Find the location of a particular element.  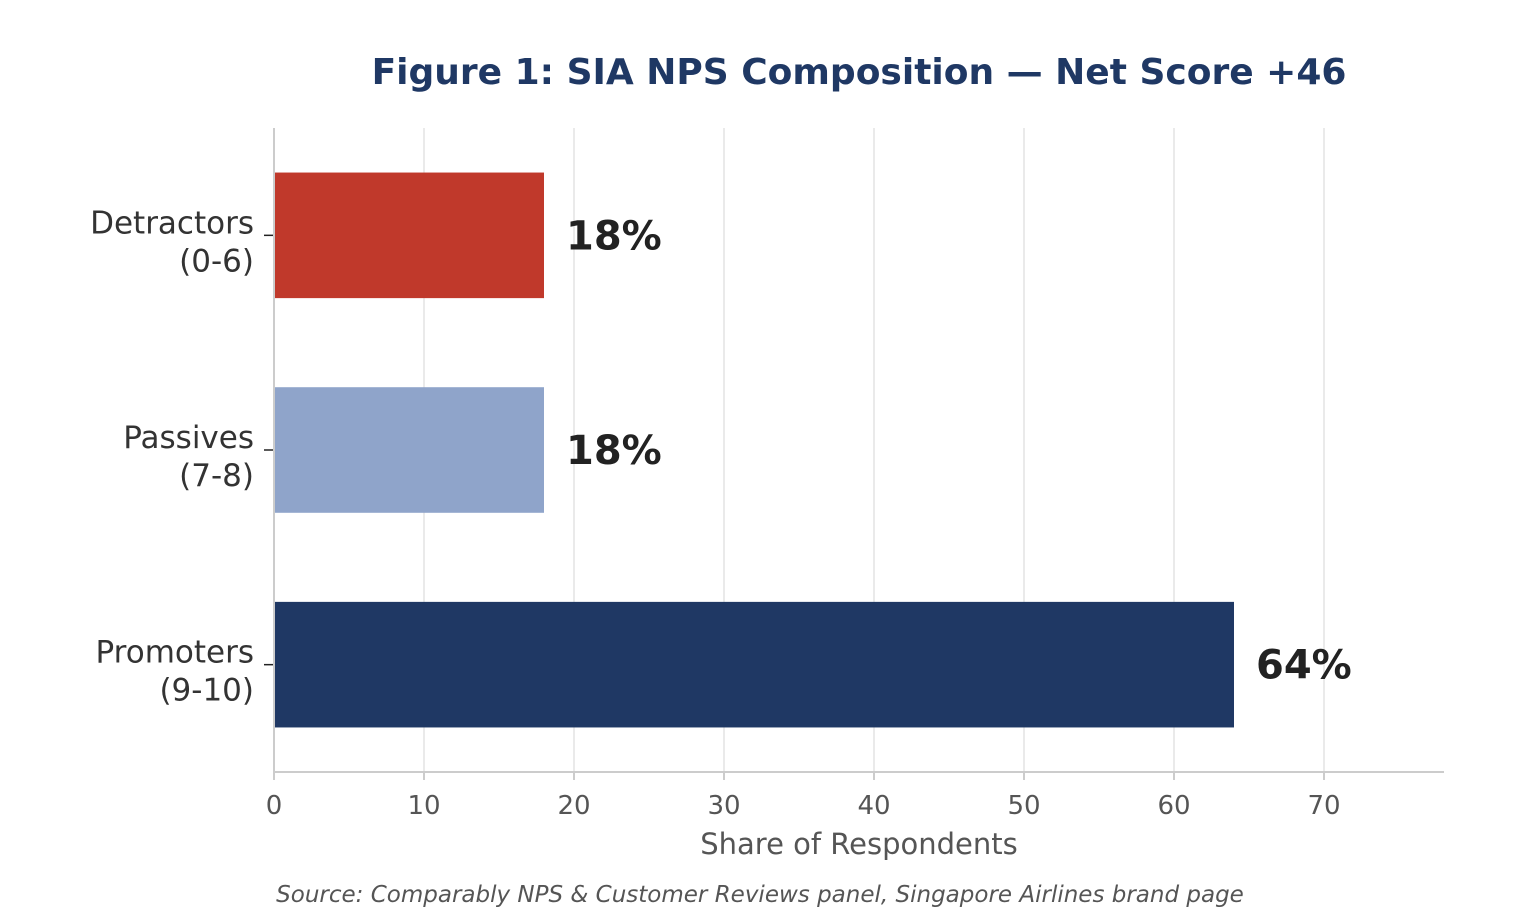

x-tick-label: 0 is located at coordinates (274, 806).